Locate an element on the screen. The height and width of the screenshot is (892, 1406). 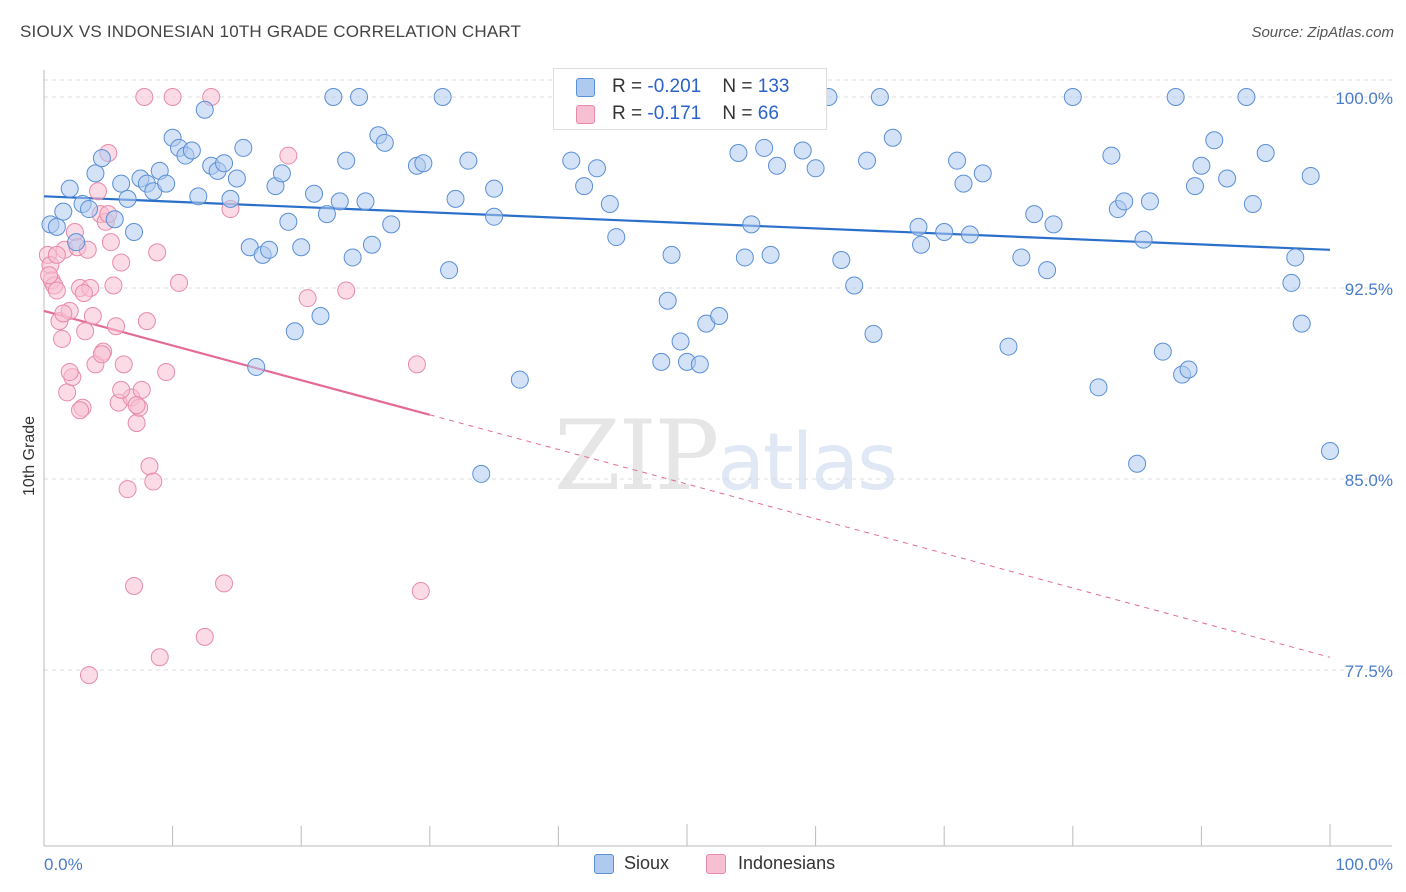
sioux-trend-line is located at coordinates (687, 223).